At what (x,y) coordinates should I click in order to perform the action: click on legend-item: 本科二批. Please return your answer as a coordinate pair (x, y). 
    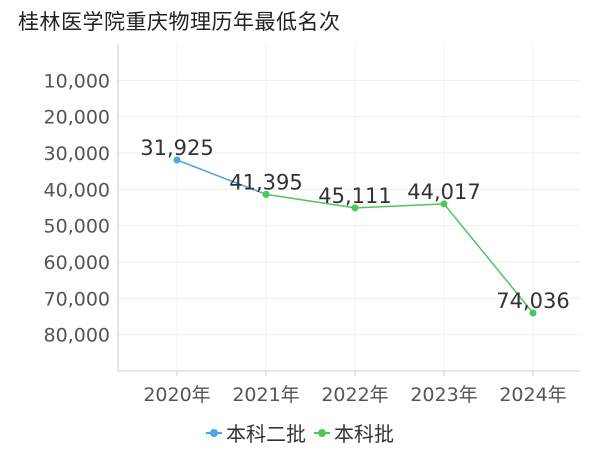
    Looking at the image, I should click on (256, 432).